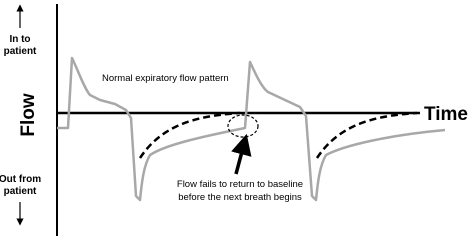  I want to click on out-label: patient, so click(20, 191).